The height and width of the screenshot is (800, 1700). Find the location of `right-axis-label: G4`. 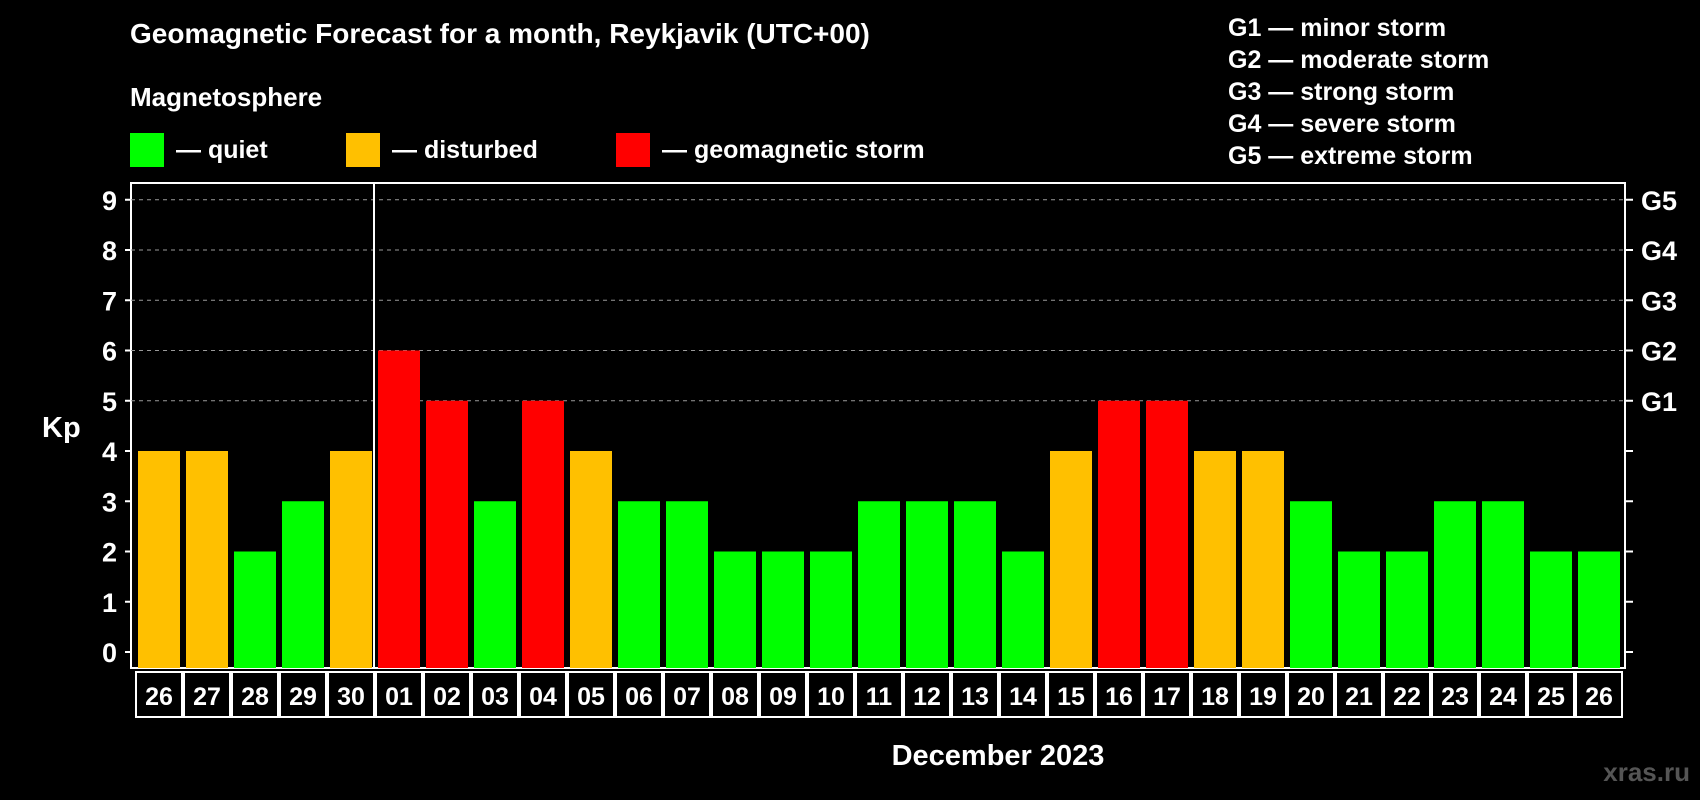

right-axis-label: G4 is located at coordinates (1659, 251).